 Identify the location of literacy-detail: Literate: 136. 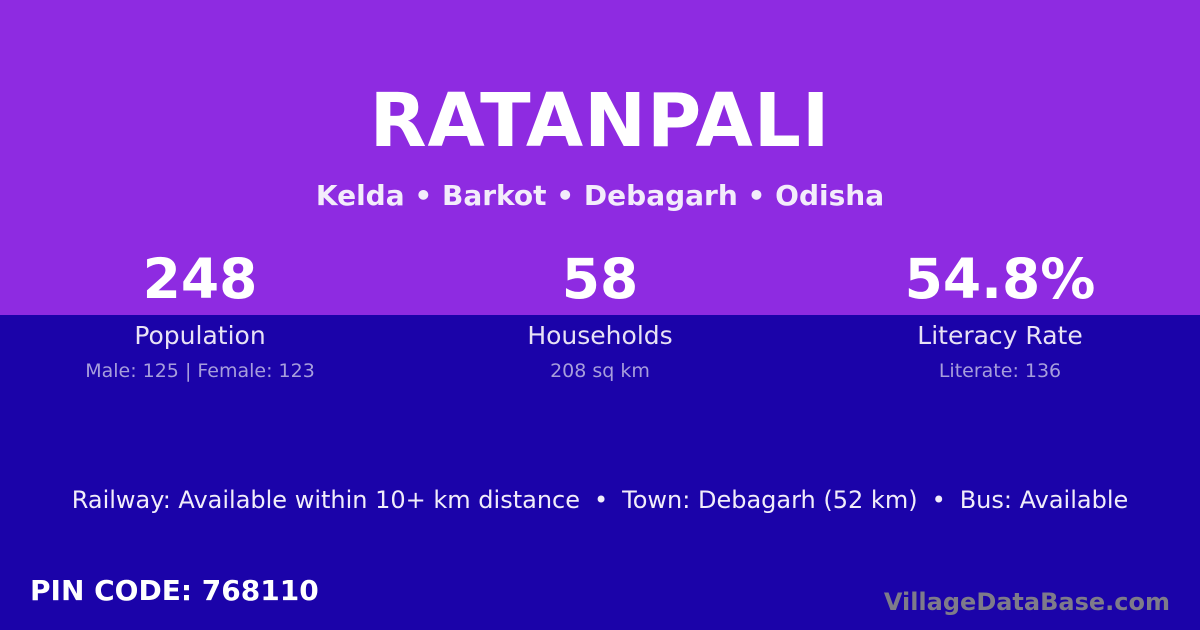
(1000, 371).